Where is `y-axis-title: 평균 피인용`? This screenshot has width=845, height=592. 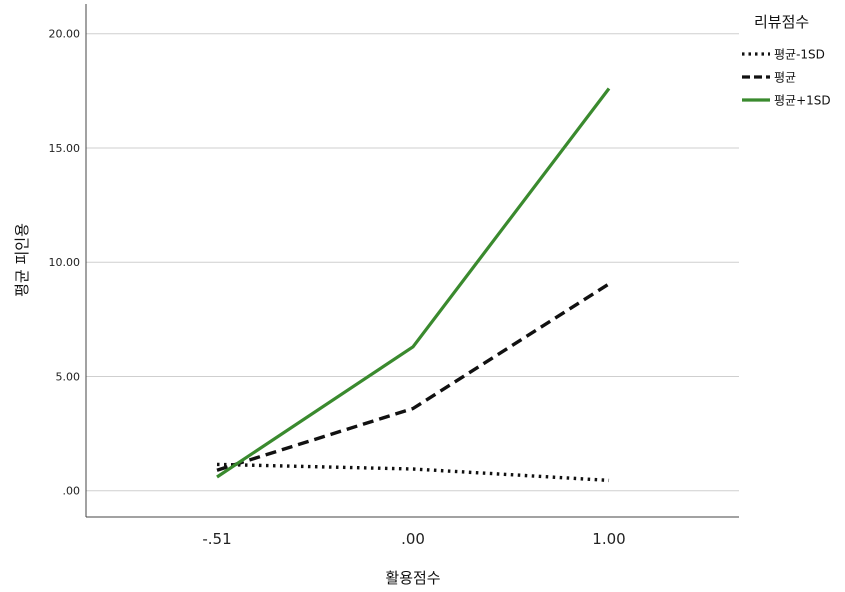 y-axis-title: 평균 피인용 is located at coordinates (22, 260).